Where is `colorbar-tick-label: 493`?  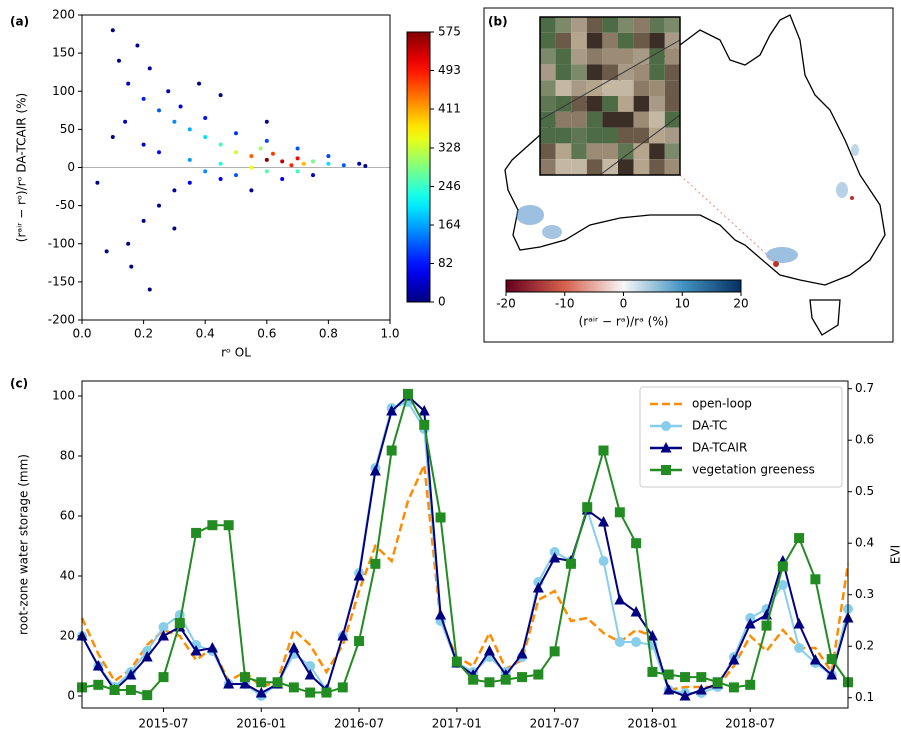
colorbar-tick-label: 493 is located at coordinates (449, 70).